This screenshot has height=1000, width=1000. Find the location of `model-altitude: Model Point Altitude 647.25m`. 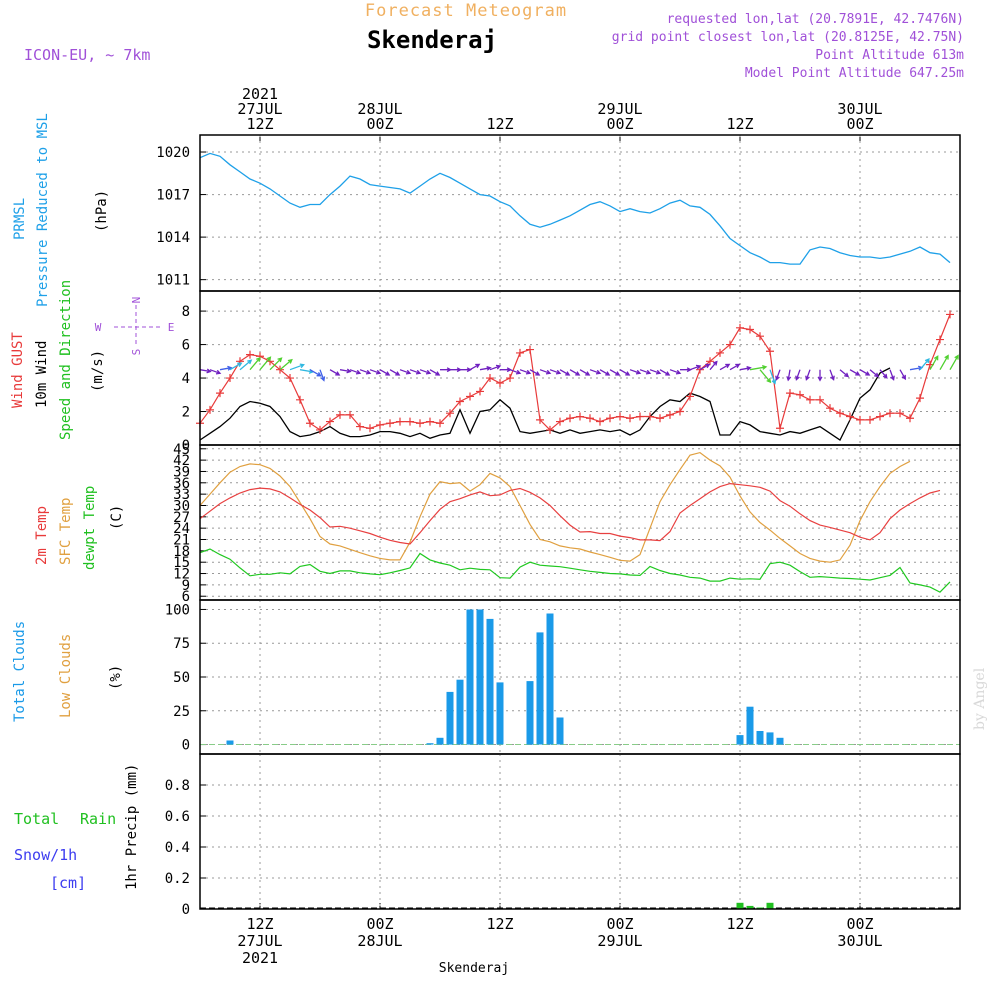

model-altitude: Model Point Altitude 647.25m is located at coordinates (854, 73).